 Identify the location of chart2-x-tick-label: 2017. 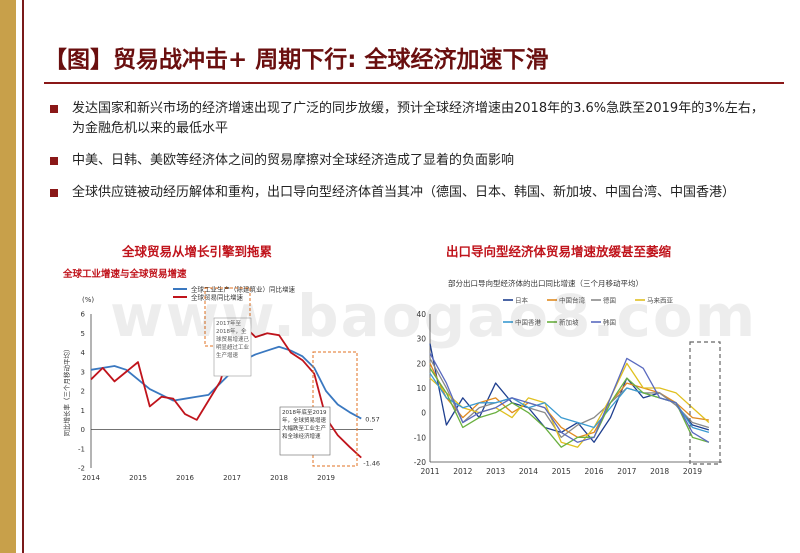
(626, 471).